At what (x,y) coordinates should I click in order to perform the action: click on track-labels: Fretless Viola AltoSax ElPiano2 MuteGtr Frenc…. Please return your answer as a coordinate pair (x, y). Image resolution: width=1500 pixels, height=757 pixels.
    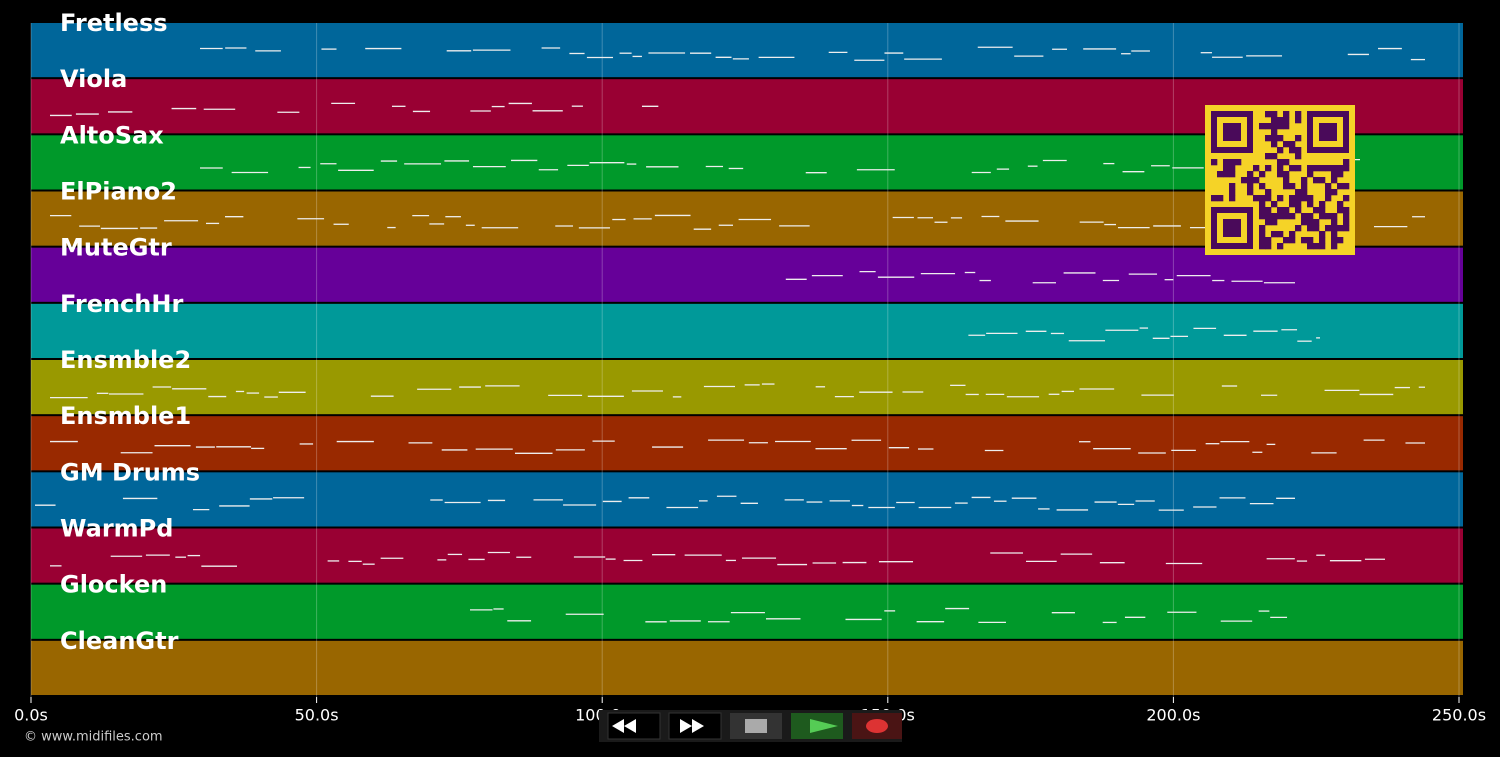
    Looking at the image, I should click on (130, 332).